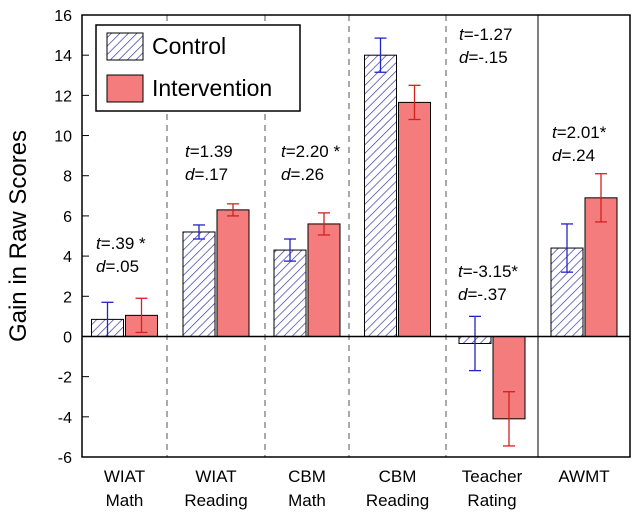  What do you see at coordinates (63, 137) in the screenshot?
I see `y-tick-label: 10` at bounding box center [63, 137].